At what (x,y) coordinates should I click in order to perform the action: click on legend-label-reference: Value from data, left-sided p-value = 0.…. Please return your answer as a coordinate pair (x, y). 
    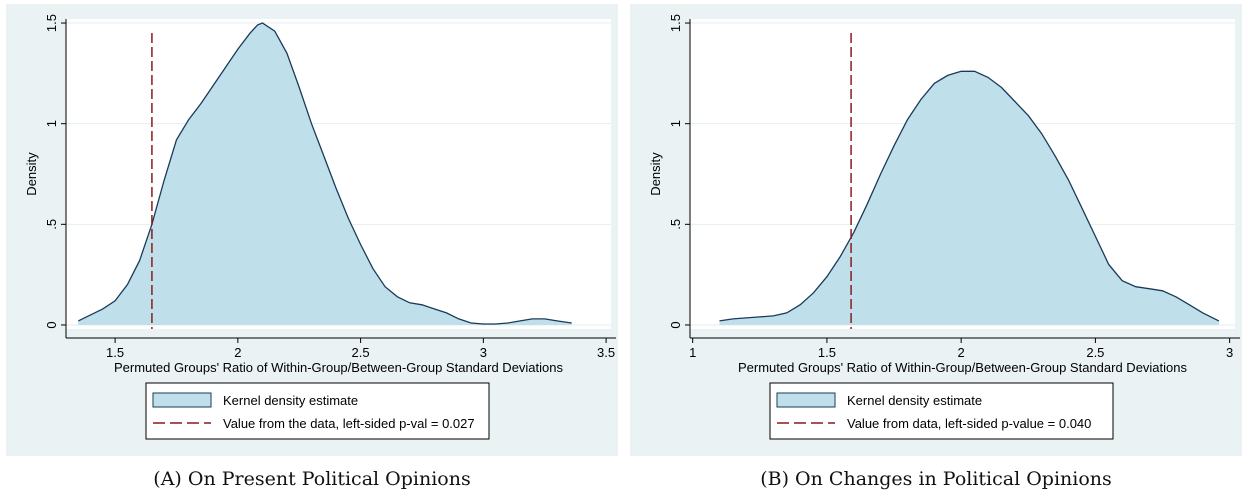
    Looking at the image, I should click on (969, 423).